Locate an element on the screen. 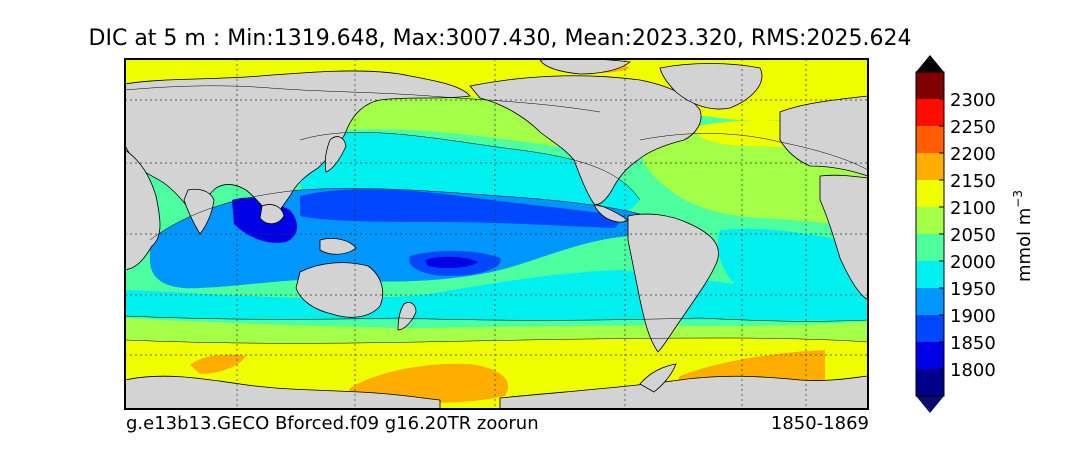 This screenshot has height=464, width=1067. unit-exponent: −3 is located at coordinates (1018, 199).